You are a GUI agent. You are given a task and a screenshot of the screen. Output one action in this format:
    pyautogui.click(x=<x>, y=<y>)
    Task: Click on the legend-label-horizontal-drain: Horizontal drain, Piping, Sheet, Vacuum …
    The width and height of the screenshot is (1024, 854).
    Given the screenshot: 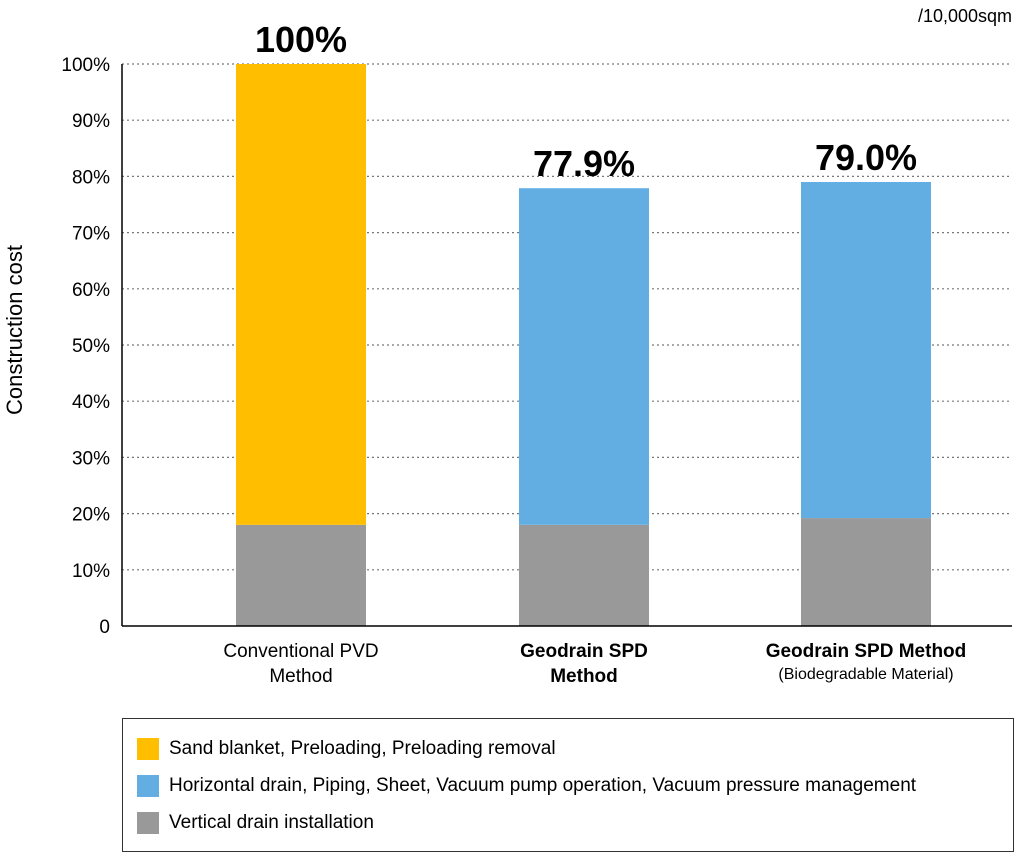 What is the action you would take?
    pyautogui.click(x=543, y=785)
    